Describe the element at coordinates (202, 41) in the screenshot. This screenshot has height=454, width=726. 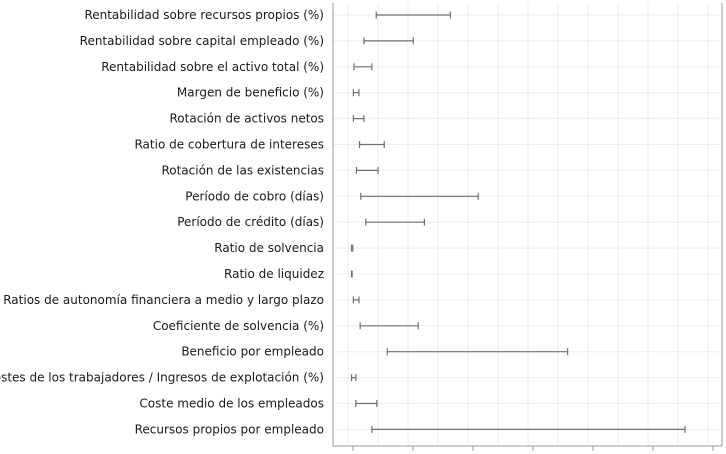
I see `category-label: Rentabilidad sobre capital empleado (%)` at that location.